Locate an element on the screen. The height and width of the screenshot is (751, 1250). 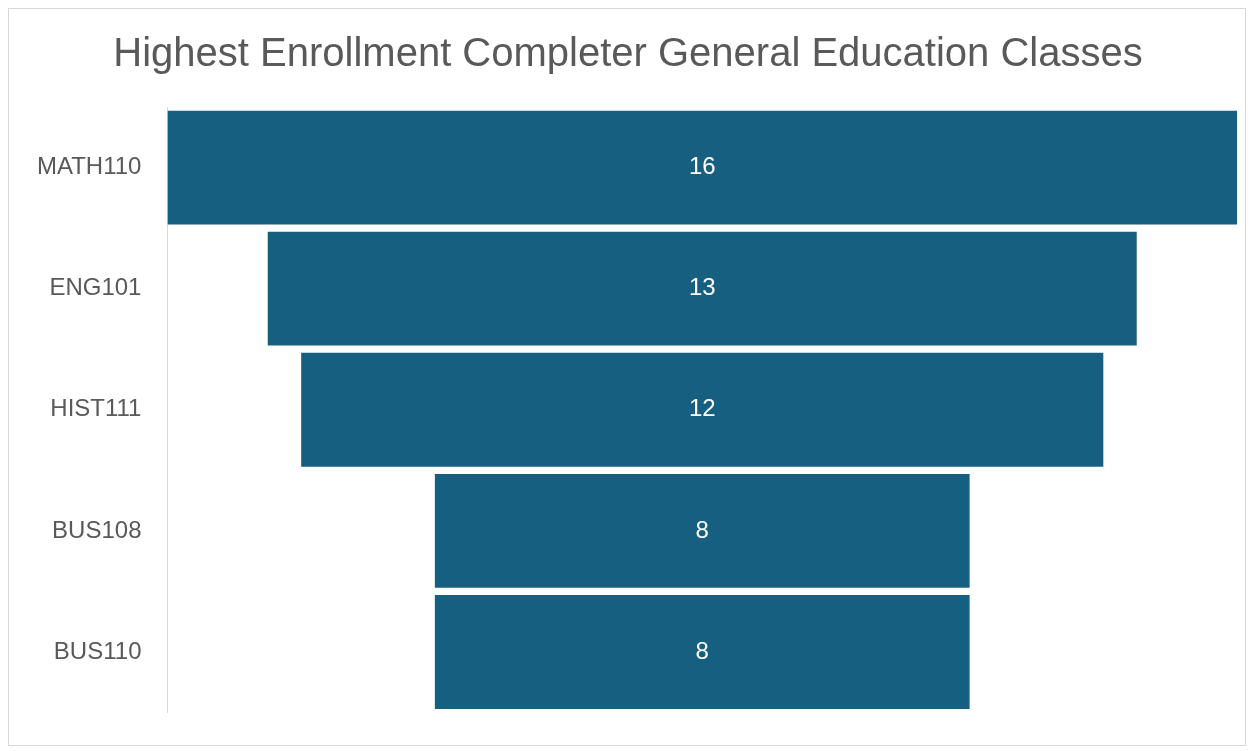
category-label: BUS110 is located at coordinates (97, 650).